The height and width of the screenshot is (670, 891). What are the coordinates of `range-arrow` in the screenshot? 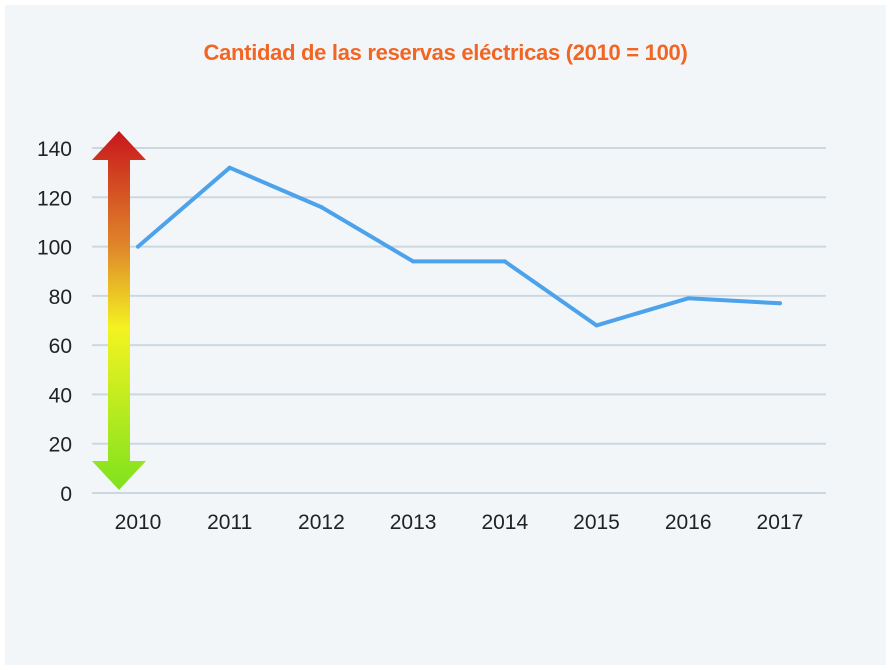 It's located at (119, 310).